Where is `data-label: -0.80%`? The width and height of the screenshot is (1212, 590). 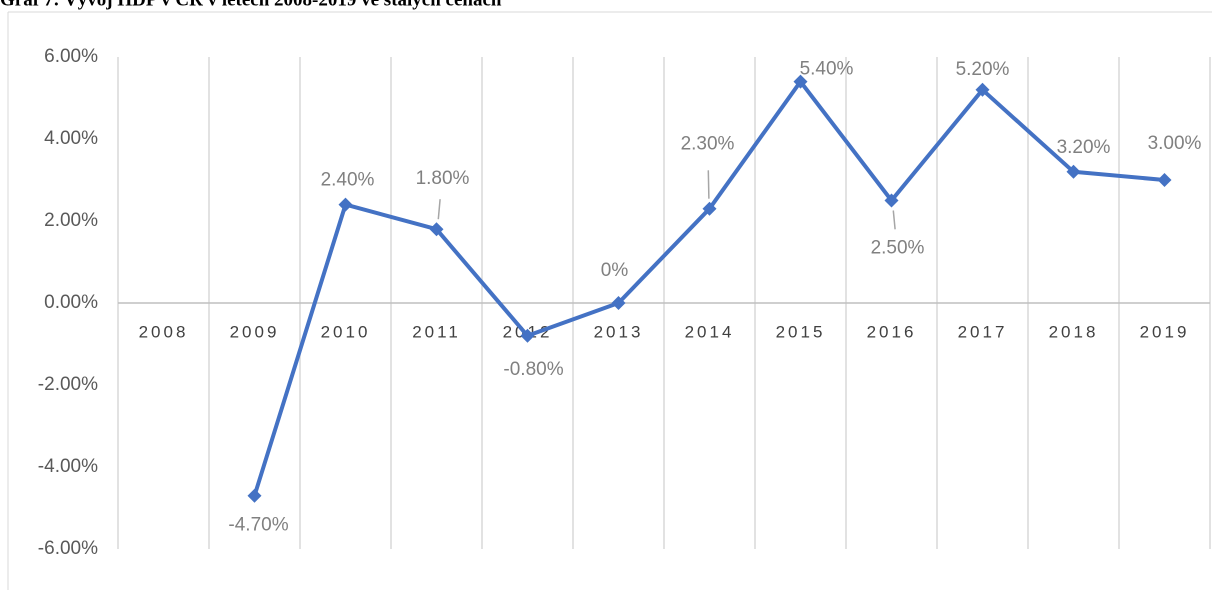
data-label: -0.80% is located at coordinates (533, 369).